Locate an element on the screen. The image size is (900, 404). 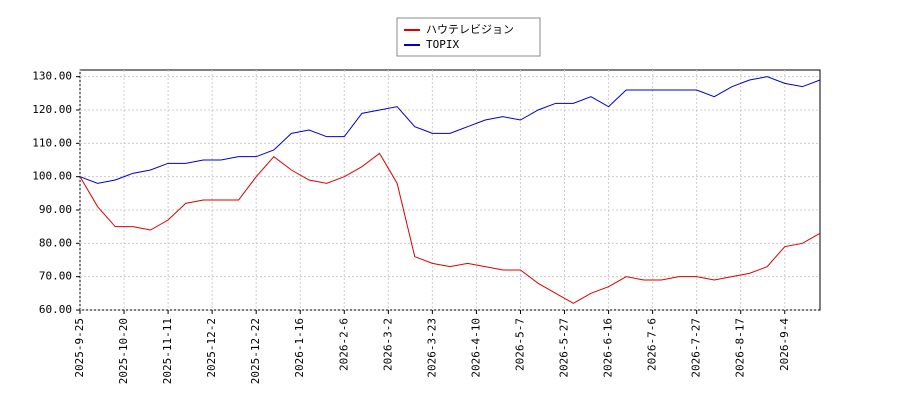
x-tick-label: 2026-1-16 is located at coordinates (299, 348).